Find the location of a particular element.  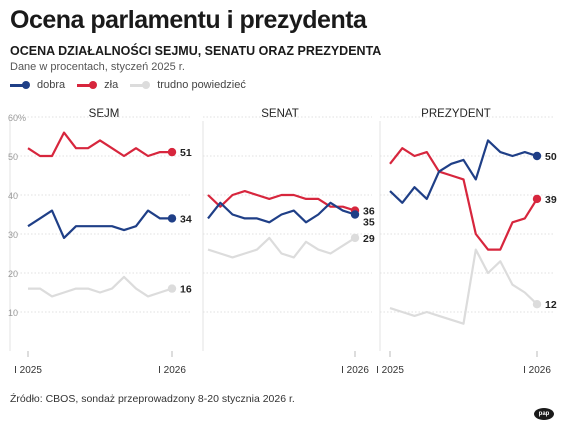

legend-item-zla: zła is located at coordinates (97, 85).